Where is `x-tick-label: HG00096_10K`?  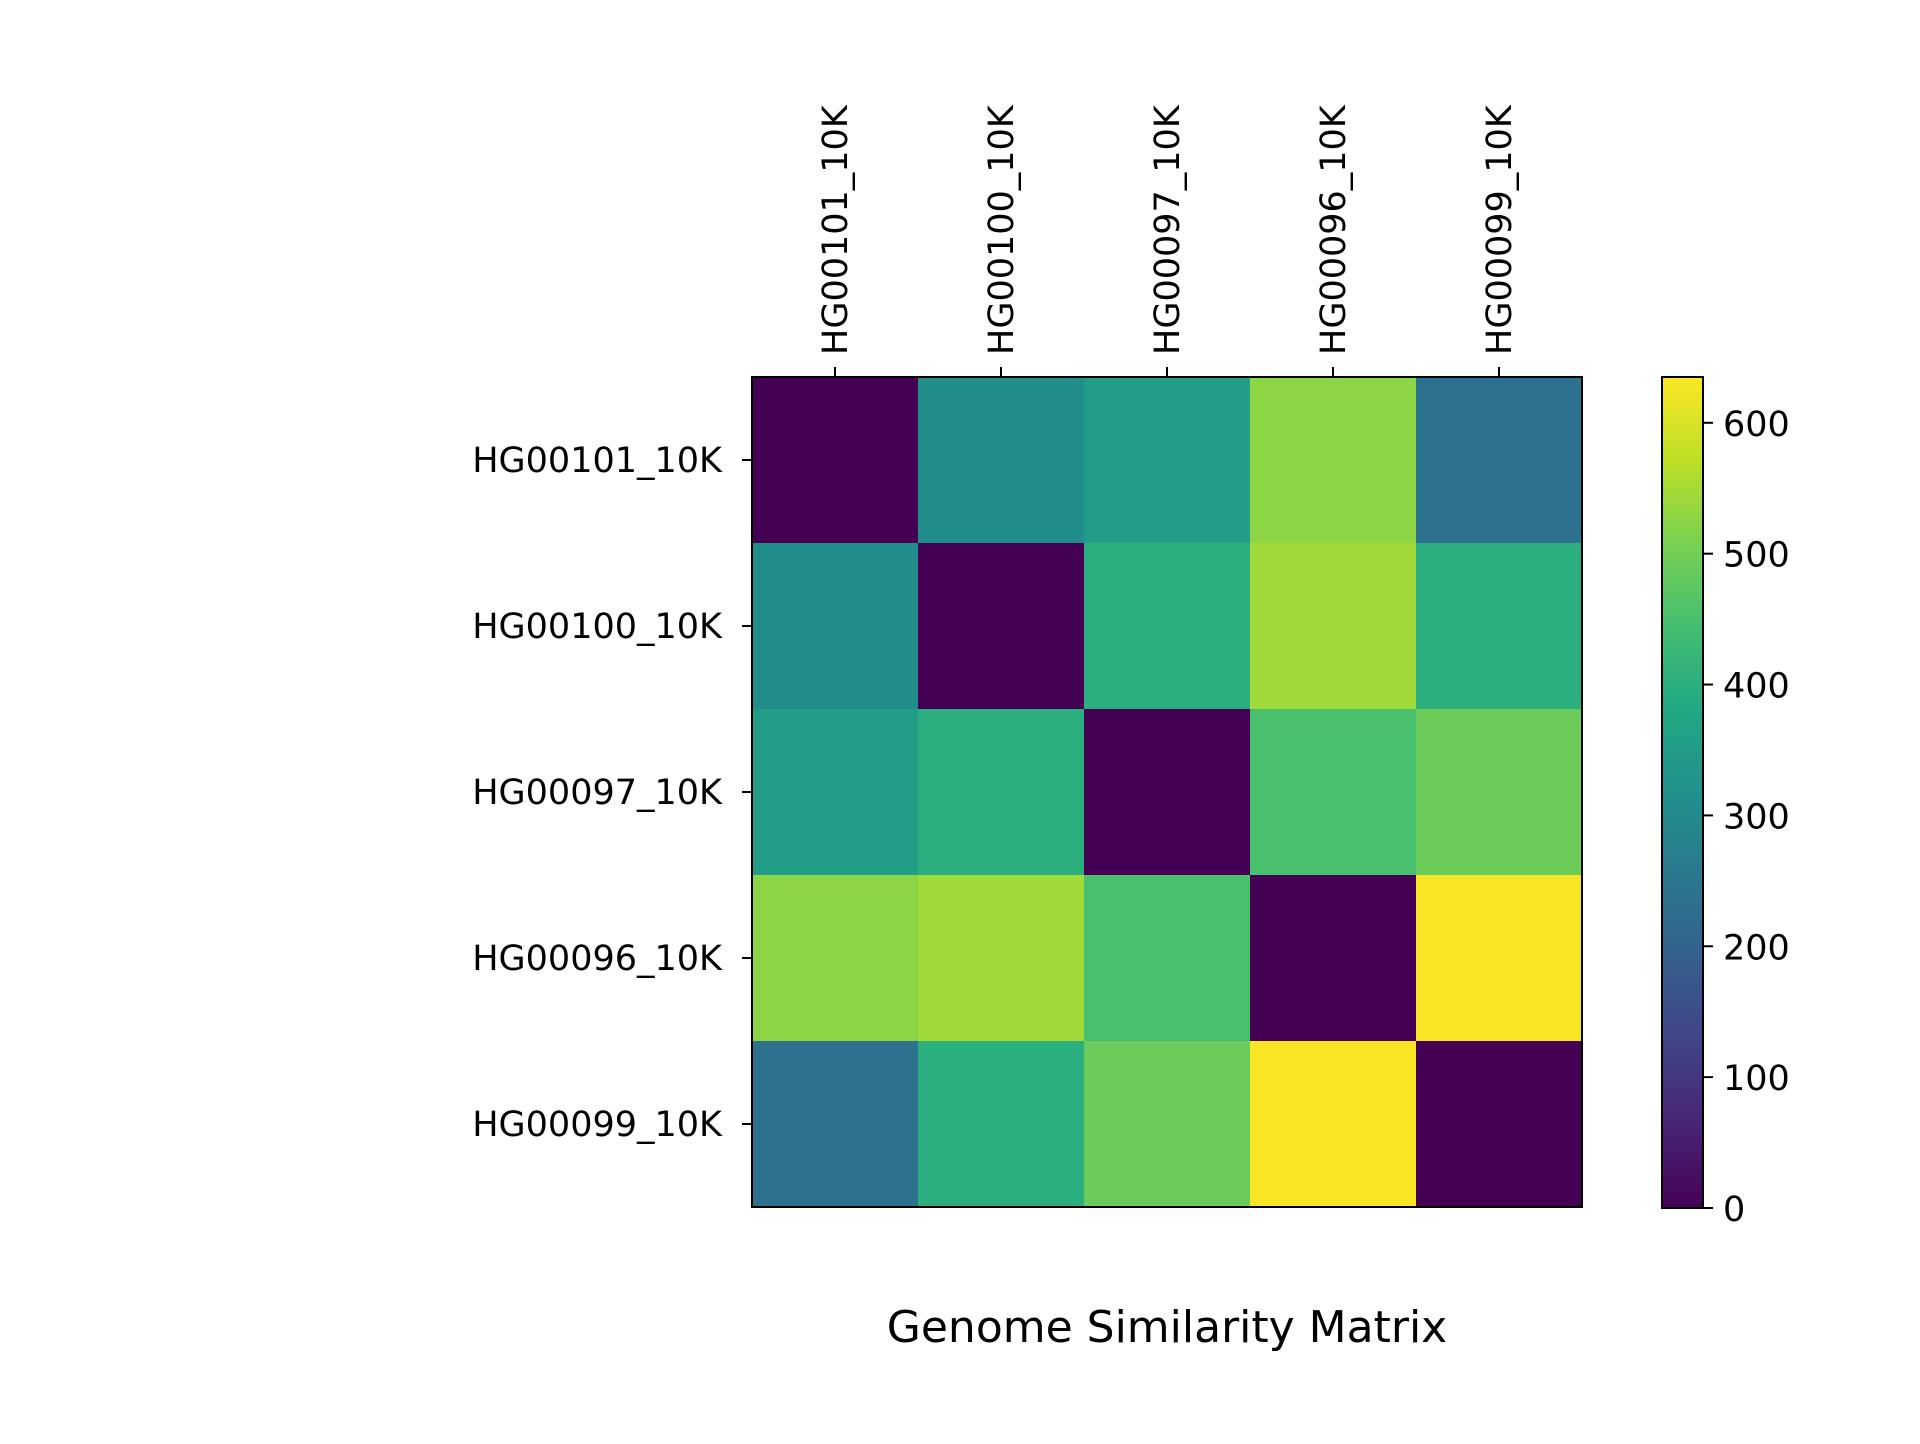
x-tick-label: HG00096_10K is located at coordinates (1334, 229).